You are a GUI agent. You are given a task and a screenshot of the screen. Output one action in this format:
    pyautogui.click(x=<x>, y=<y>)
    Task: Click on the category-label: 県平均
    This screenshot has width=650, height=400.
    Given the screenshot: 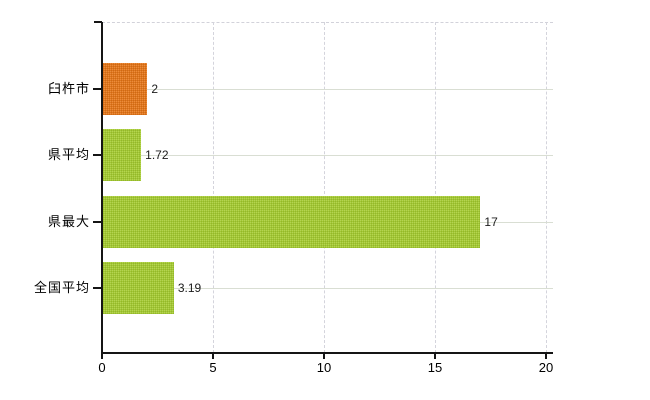 What is the action you would take?
    pyautogui.click(x=68, y=155)
    